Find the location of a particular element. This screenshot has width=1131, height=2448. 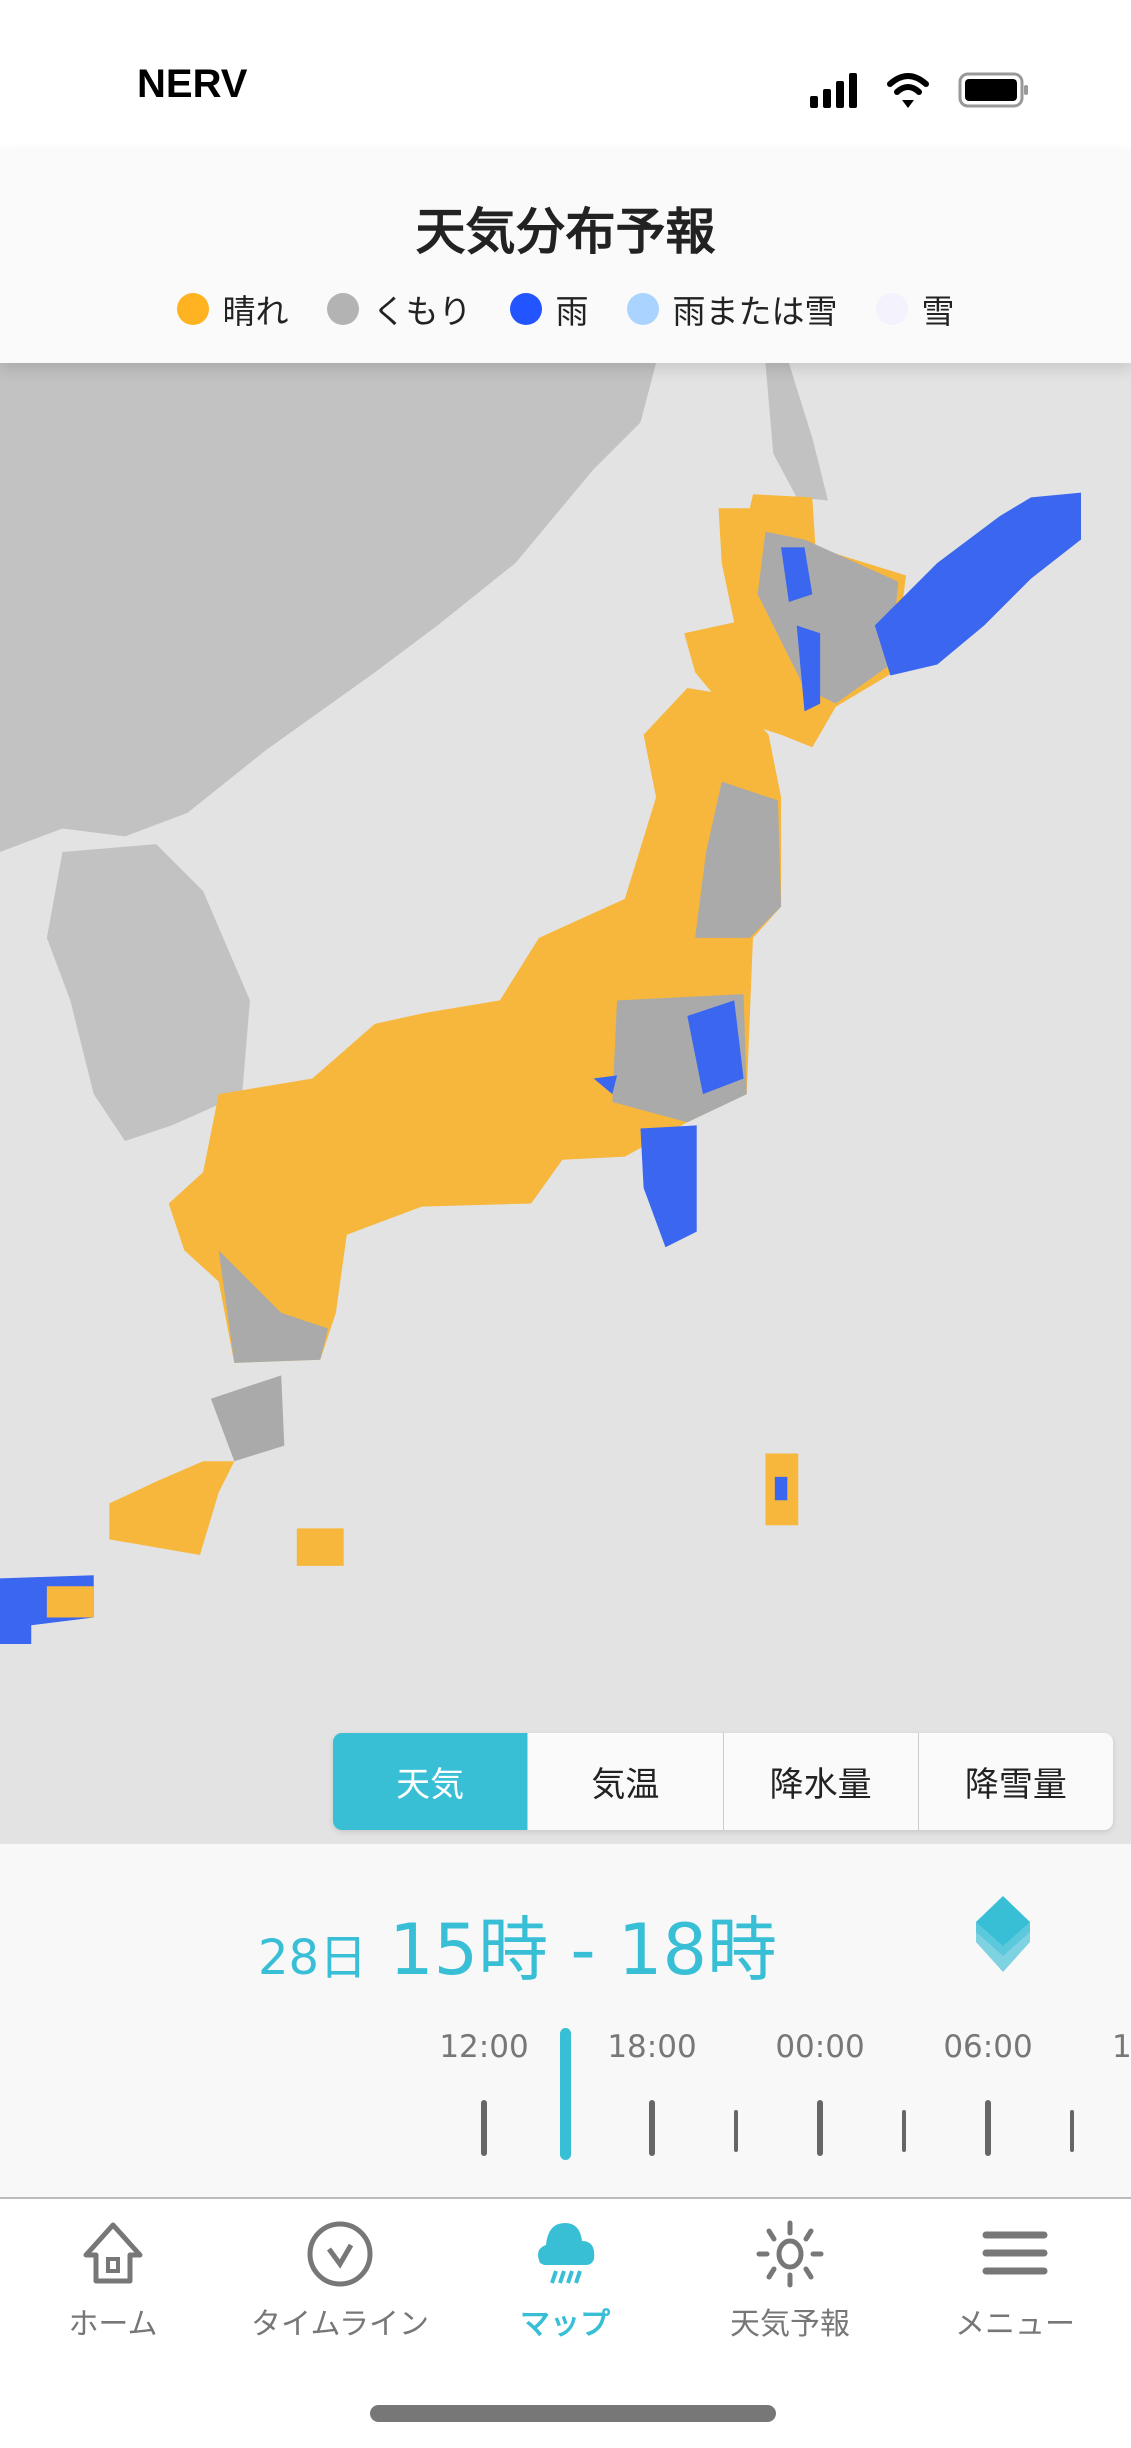

southern-islands is located at coordinates (399, 1510).